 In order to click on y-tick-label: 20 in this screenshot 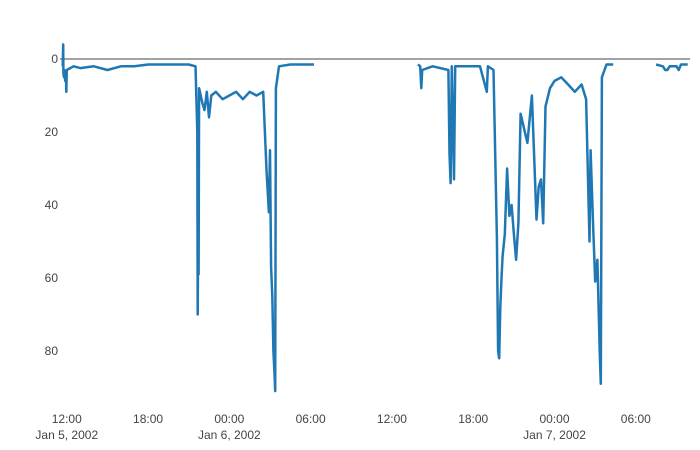, I will do `click(52, 132)`.